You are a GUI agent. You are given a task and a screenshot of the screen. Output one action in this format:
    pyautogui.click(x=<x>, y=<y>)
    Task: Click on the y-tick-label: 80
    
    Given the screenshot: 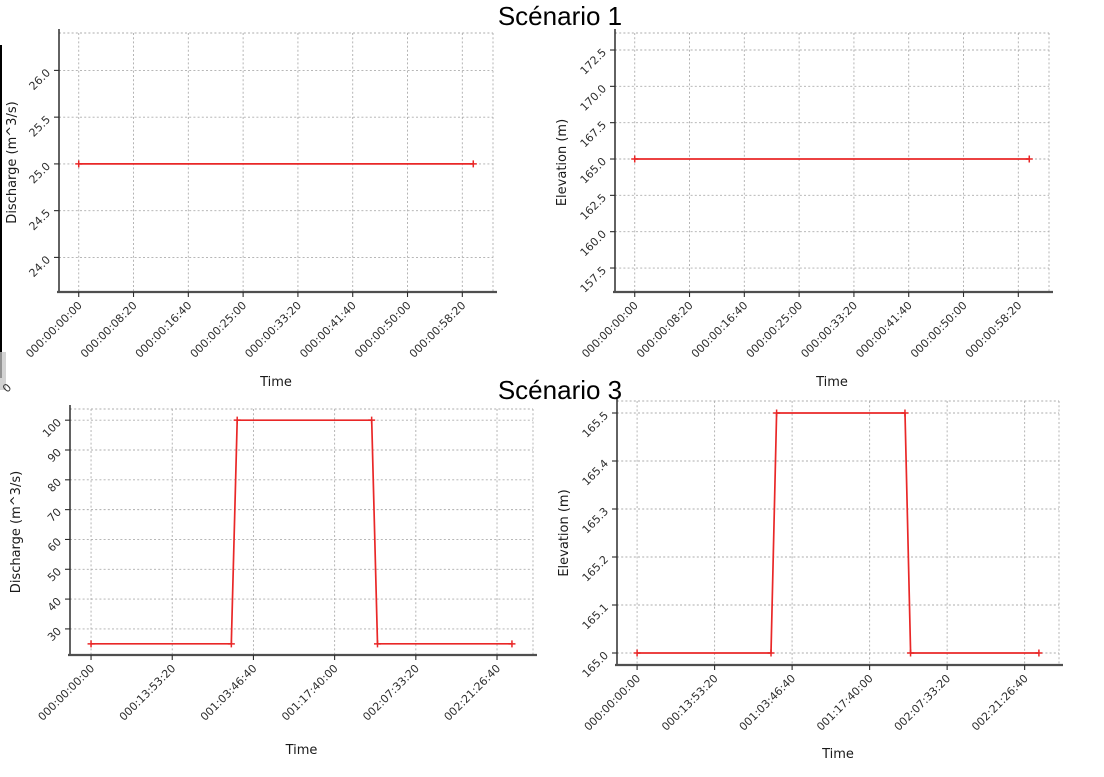 What is the action you would take?
    pyautogui.click(x=54, y=485)
    